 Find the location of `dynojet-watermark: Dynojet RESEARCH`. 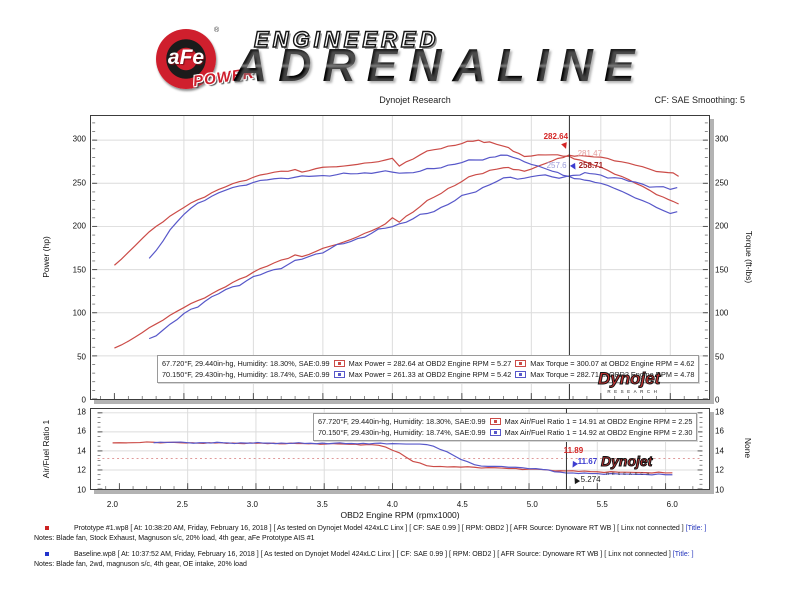

dynojet-watermark: Dynojet RESEARCH is located at coordinates (629, 382).